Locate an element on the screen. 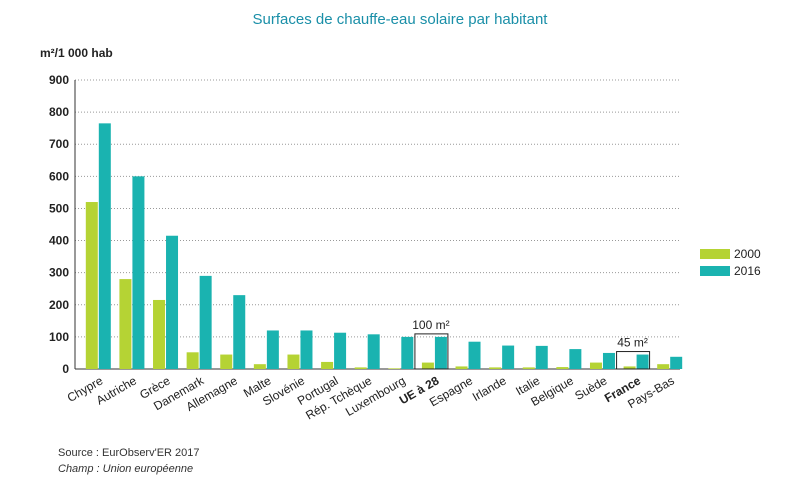  scope-note: Champ : Union européenne is located at coordinates (125, 469).